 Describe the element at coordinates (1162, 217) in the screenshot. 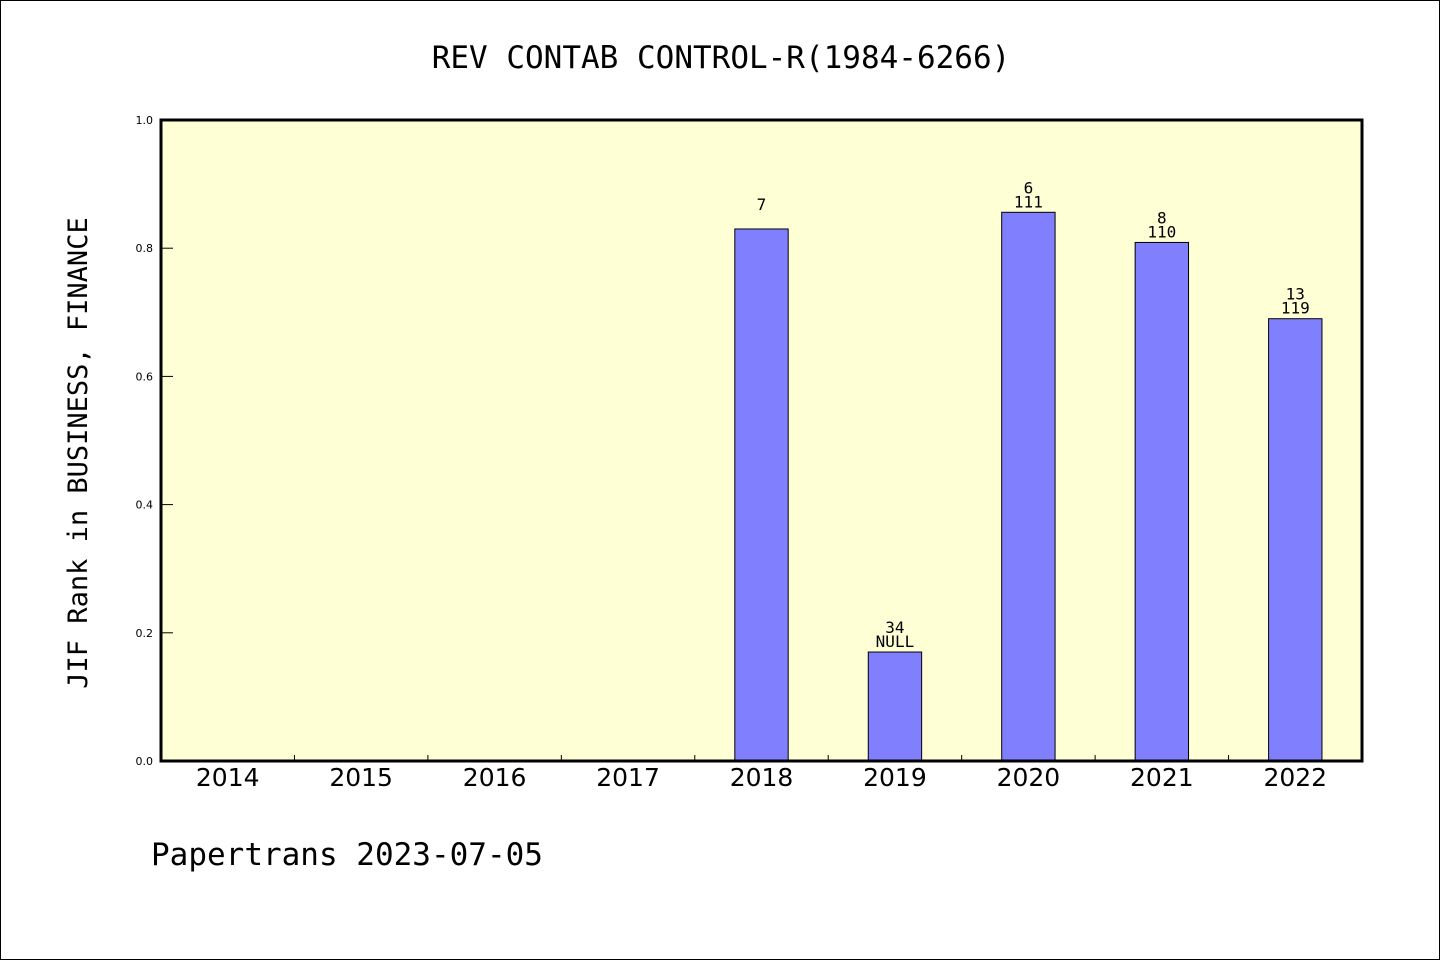

I see `bar-label-top-2021: 8` at that location.